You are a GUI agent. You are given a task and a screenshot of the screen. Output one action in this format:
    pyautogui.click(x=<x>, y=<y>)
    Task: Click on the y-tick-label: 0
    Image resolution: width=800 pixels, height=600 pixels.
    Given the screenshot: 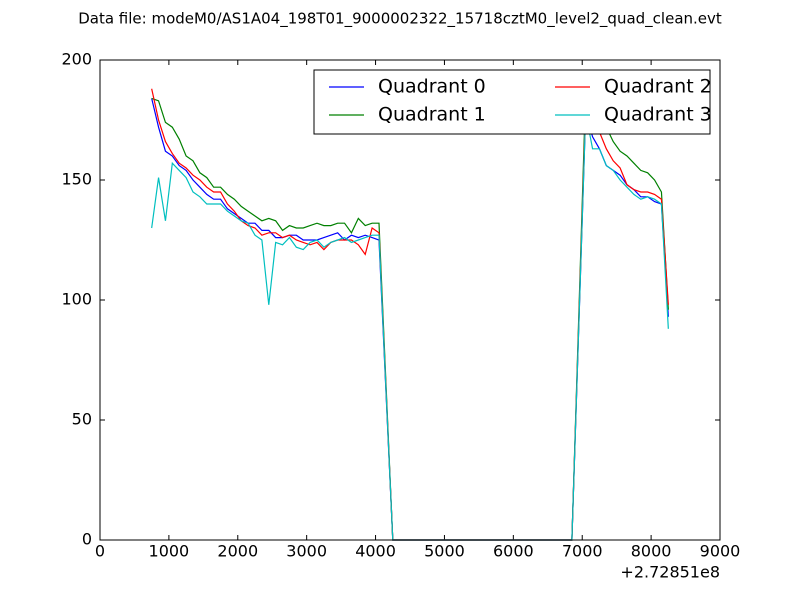 What is the action you would take?
    pyautogui.click(x=87, y=539)
    